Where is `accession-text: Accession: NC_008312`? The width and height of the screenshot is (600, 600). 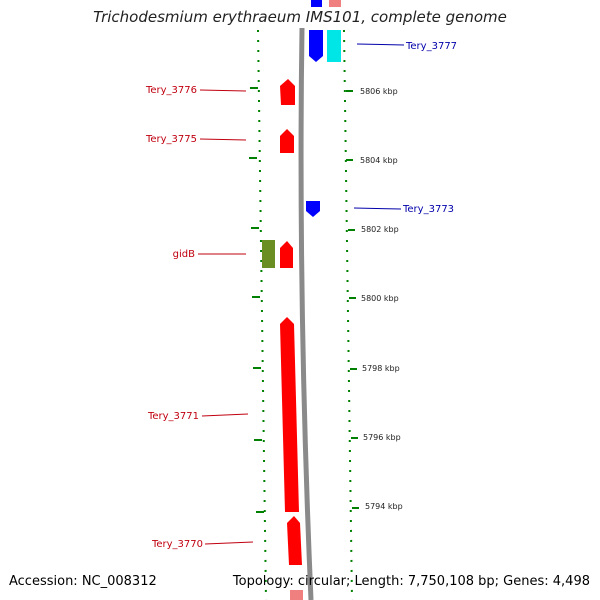
accession-text: Accession: NC_008312 is located at coordinates (83, 581).